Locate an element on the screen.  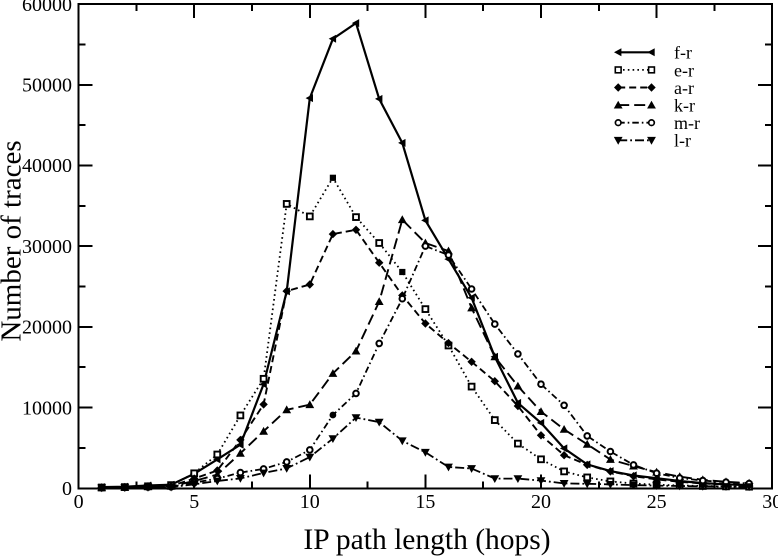
svg-text: 20 is located at coordinates (541, 502).